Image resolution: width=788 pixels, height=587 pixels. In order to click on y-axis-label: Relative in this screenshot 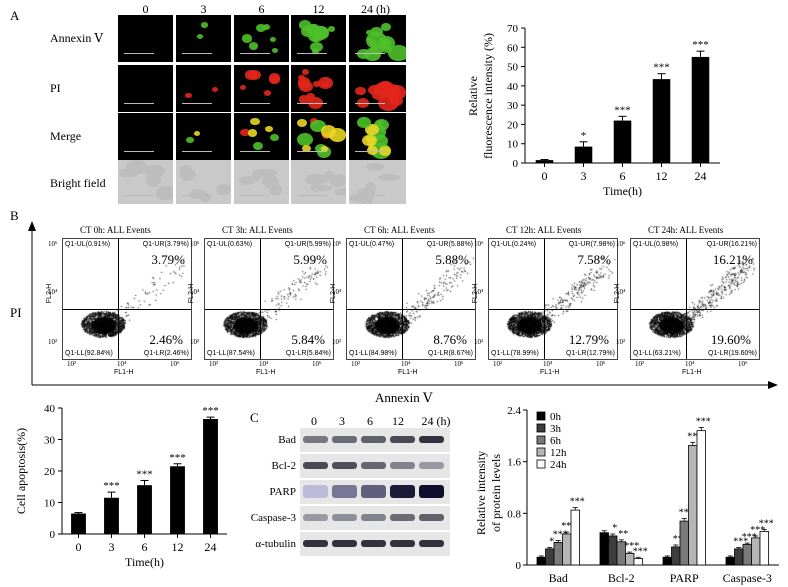, I will do `click(473, 96)`.